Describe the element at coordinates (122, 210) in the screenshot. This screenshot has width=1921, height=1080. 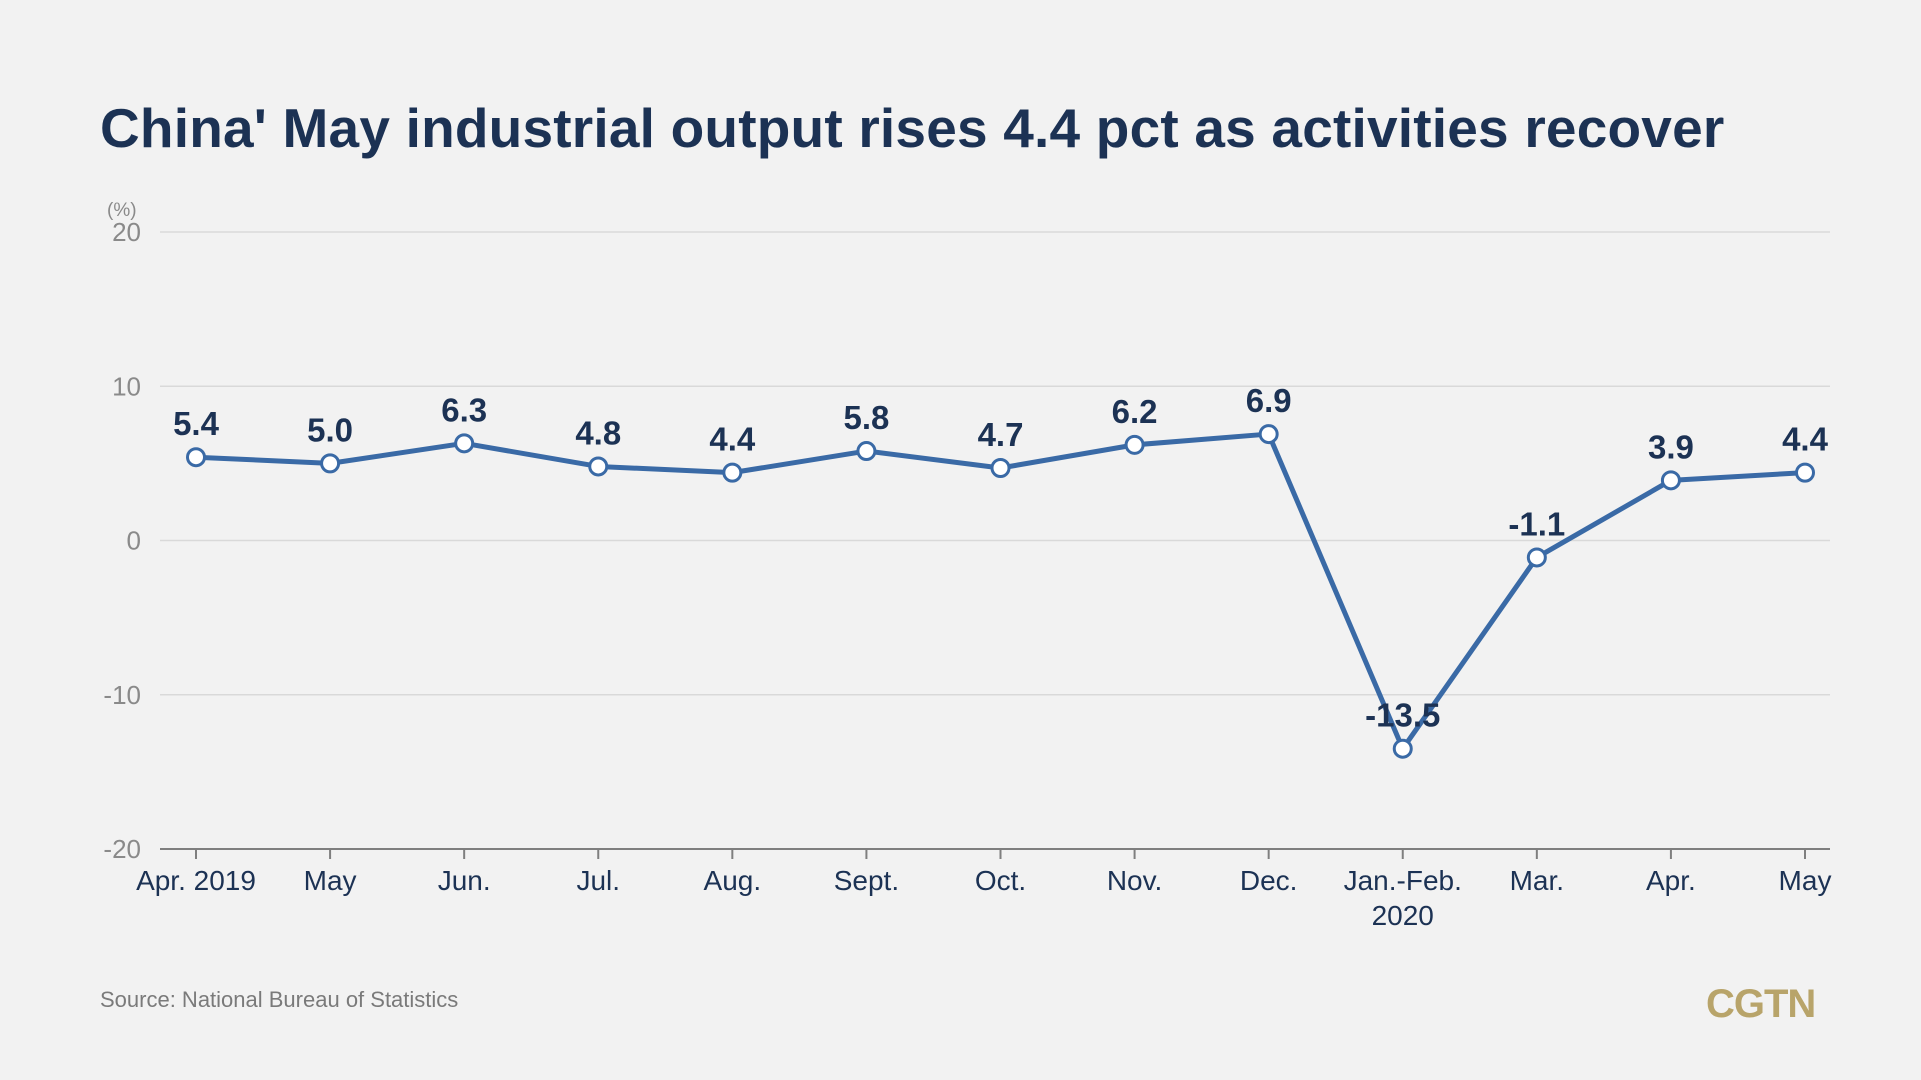
I see `y-unit-label: (%)` at that location.